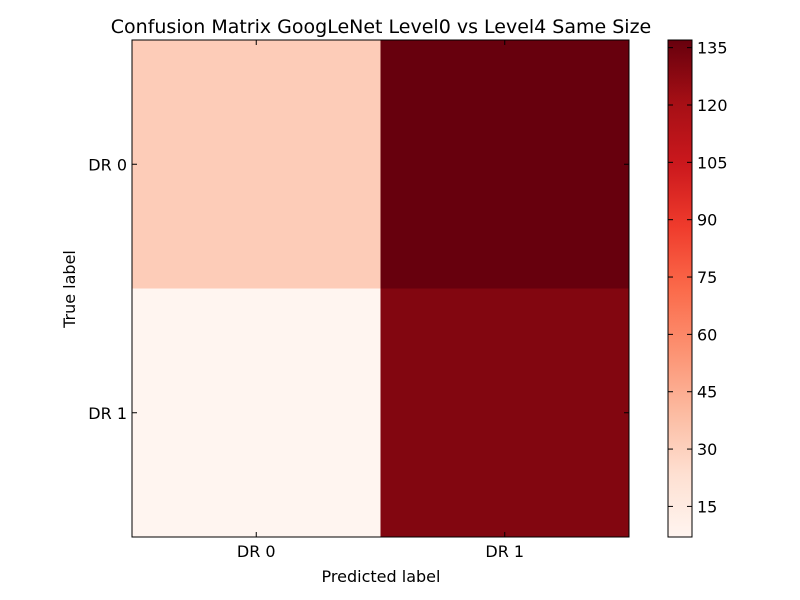 The image size is (800, 600). Describe the element at coordinates (707, 220) in the screenshot. I see `colorbar-tick-label: 90` at that location.